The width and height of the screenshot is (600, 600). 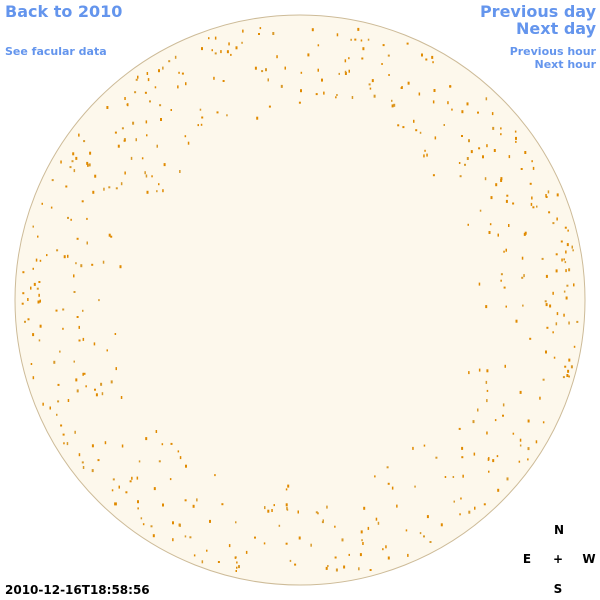 I want to click on next-hour-link: Next hour, so click(x=565, y=64).